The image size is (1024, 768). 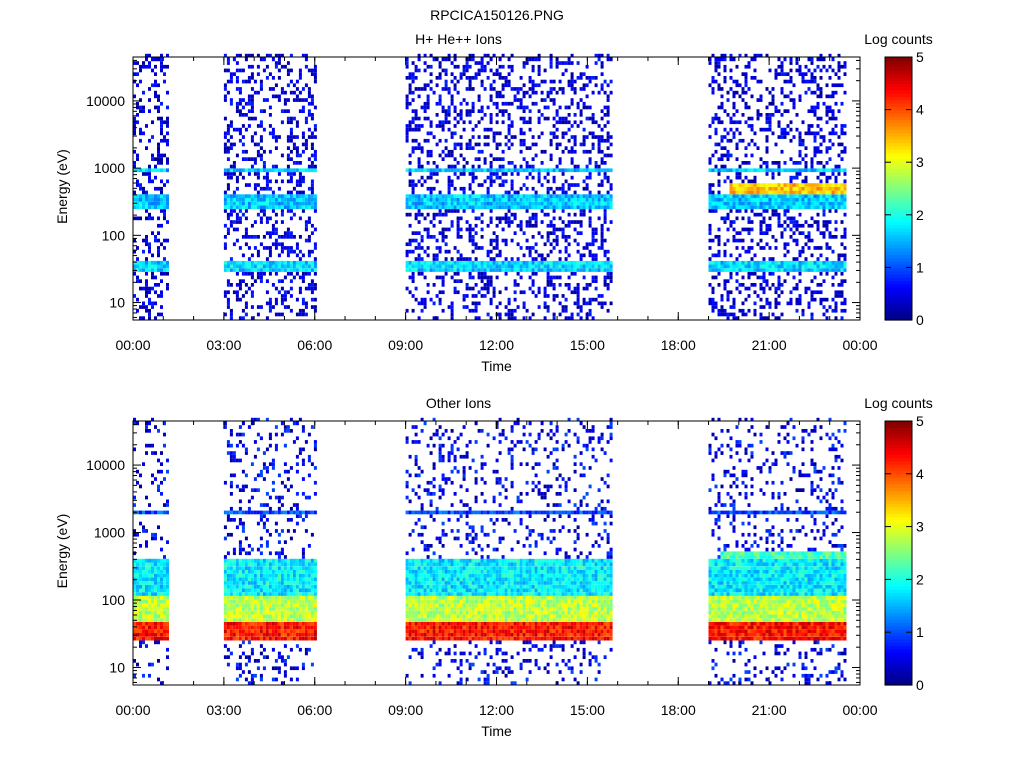 I want to click on x-tick-label: 18:00, so click(x=678, y=345).